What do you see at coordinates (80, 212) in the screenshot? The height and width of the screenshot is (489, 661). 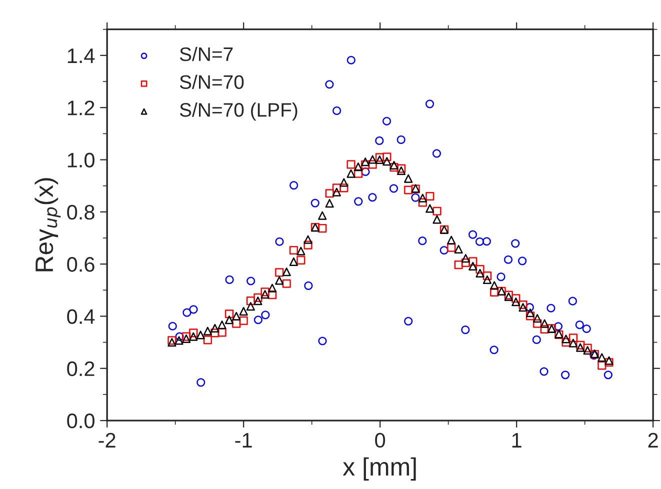 I see `y-tick-label: 0.8` at bounding box center [80, 212].